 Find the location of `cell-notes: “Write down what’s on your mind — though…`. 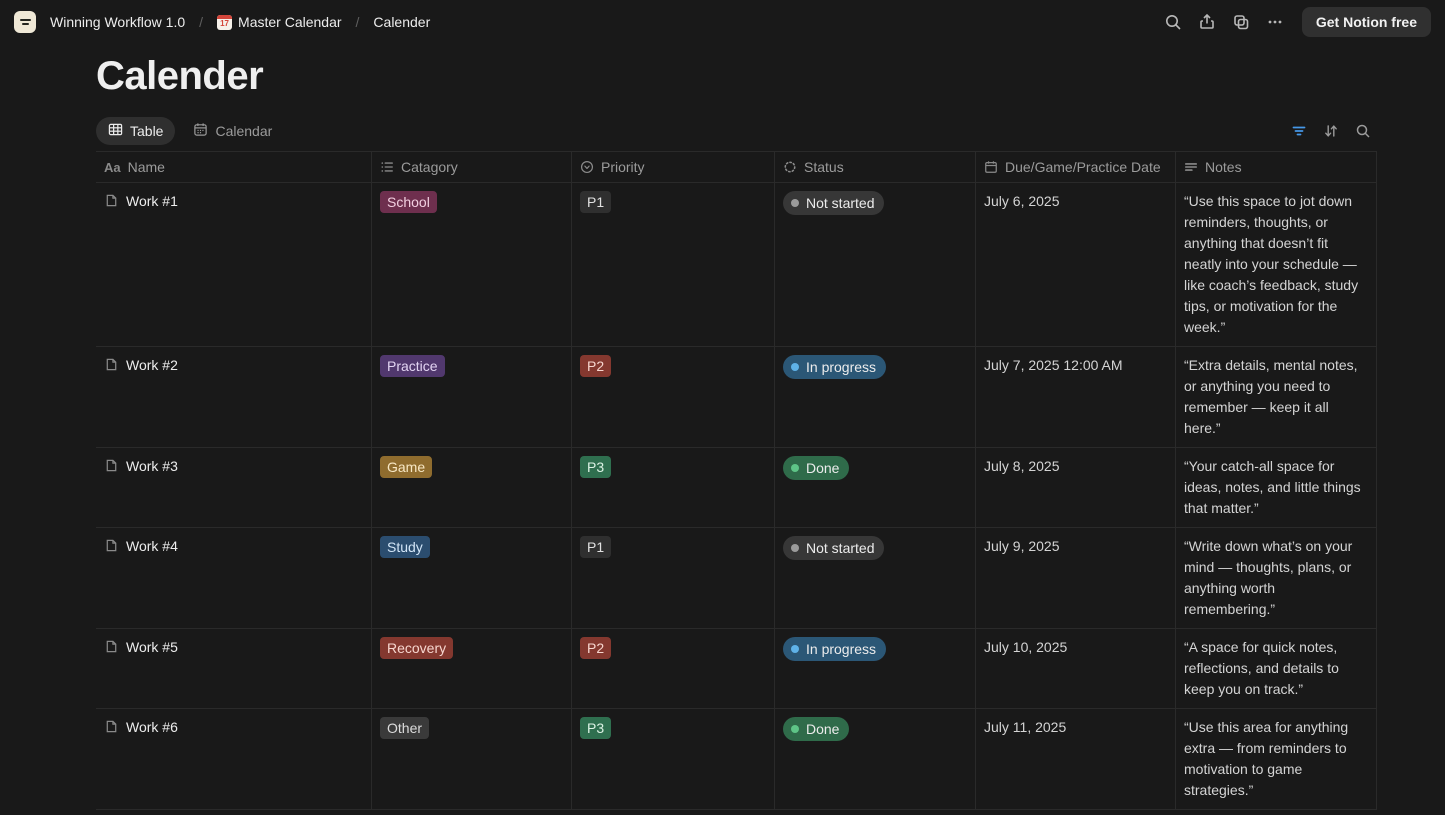

cell-notes: “Write down what’s on your mind — though… is located at coordinates (1276, 578).